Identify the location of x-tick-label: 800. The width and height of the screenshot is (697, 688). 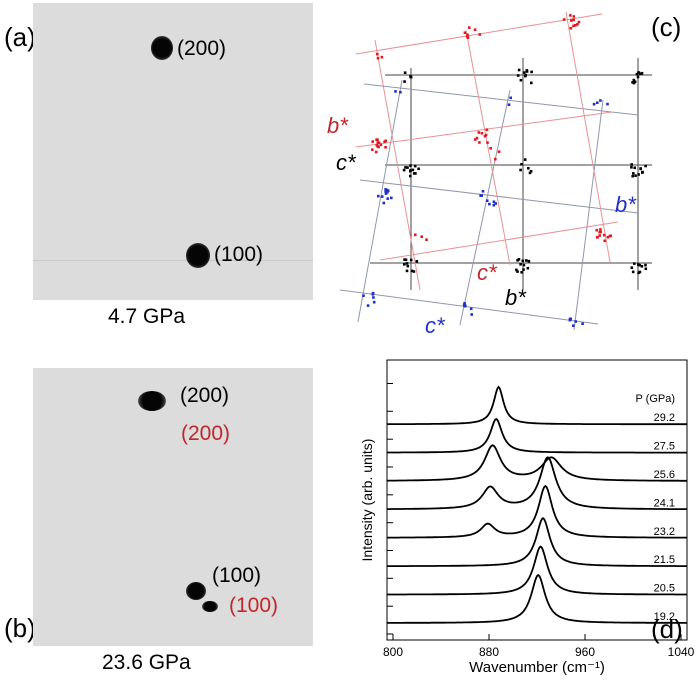
(393, 652).